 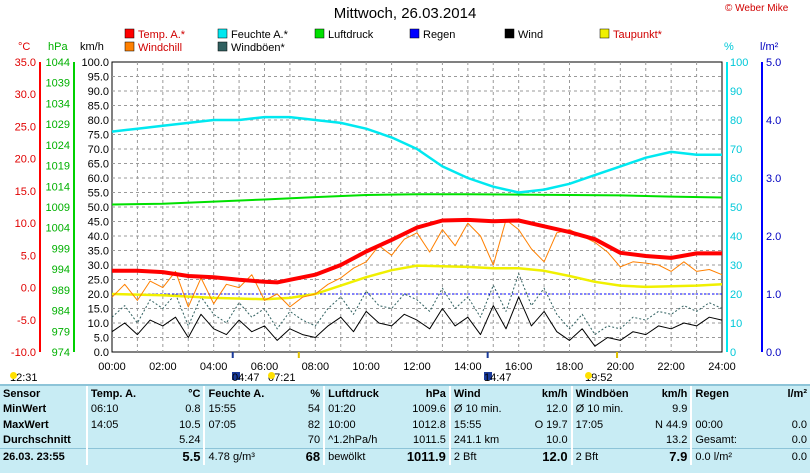 What do you see at coordinates (680, 409) in the screenshot?
I see `cell: 9.9` at bounding box center [680, 409].